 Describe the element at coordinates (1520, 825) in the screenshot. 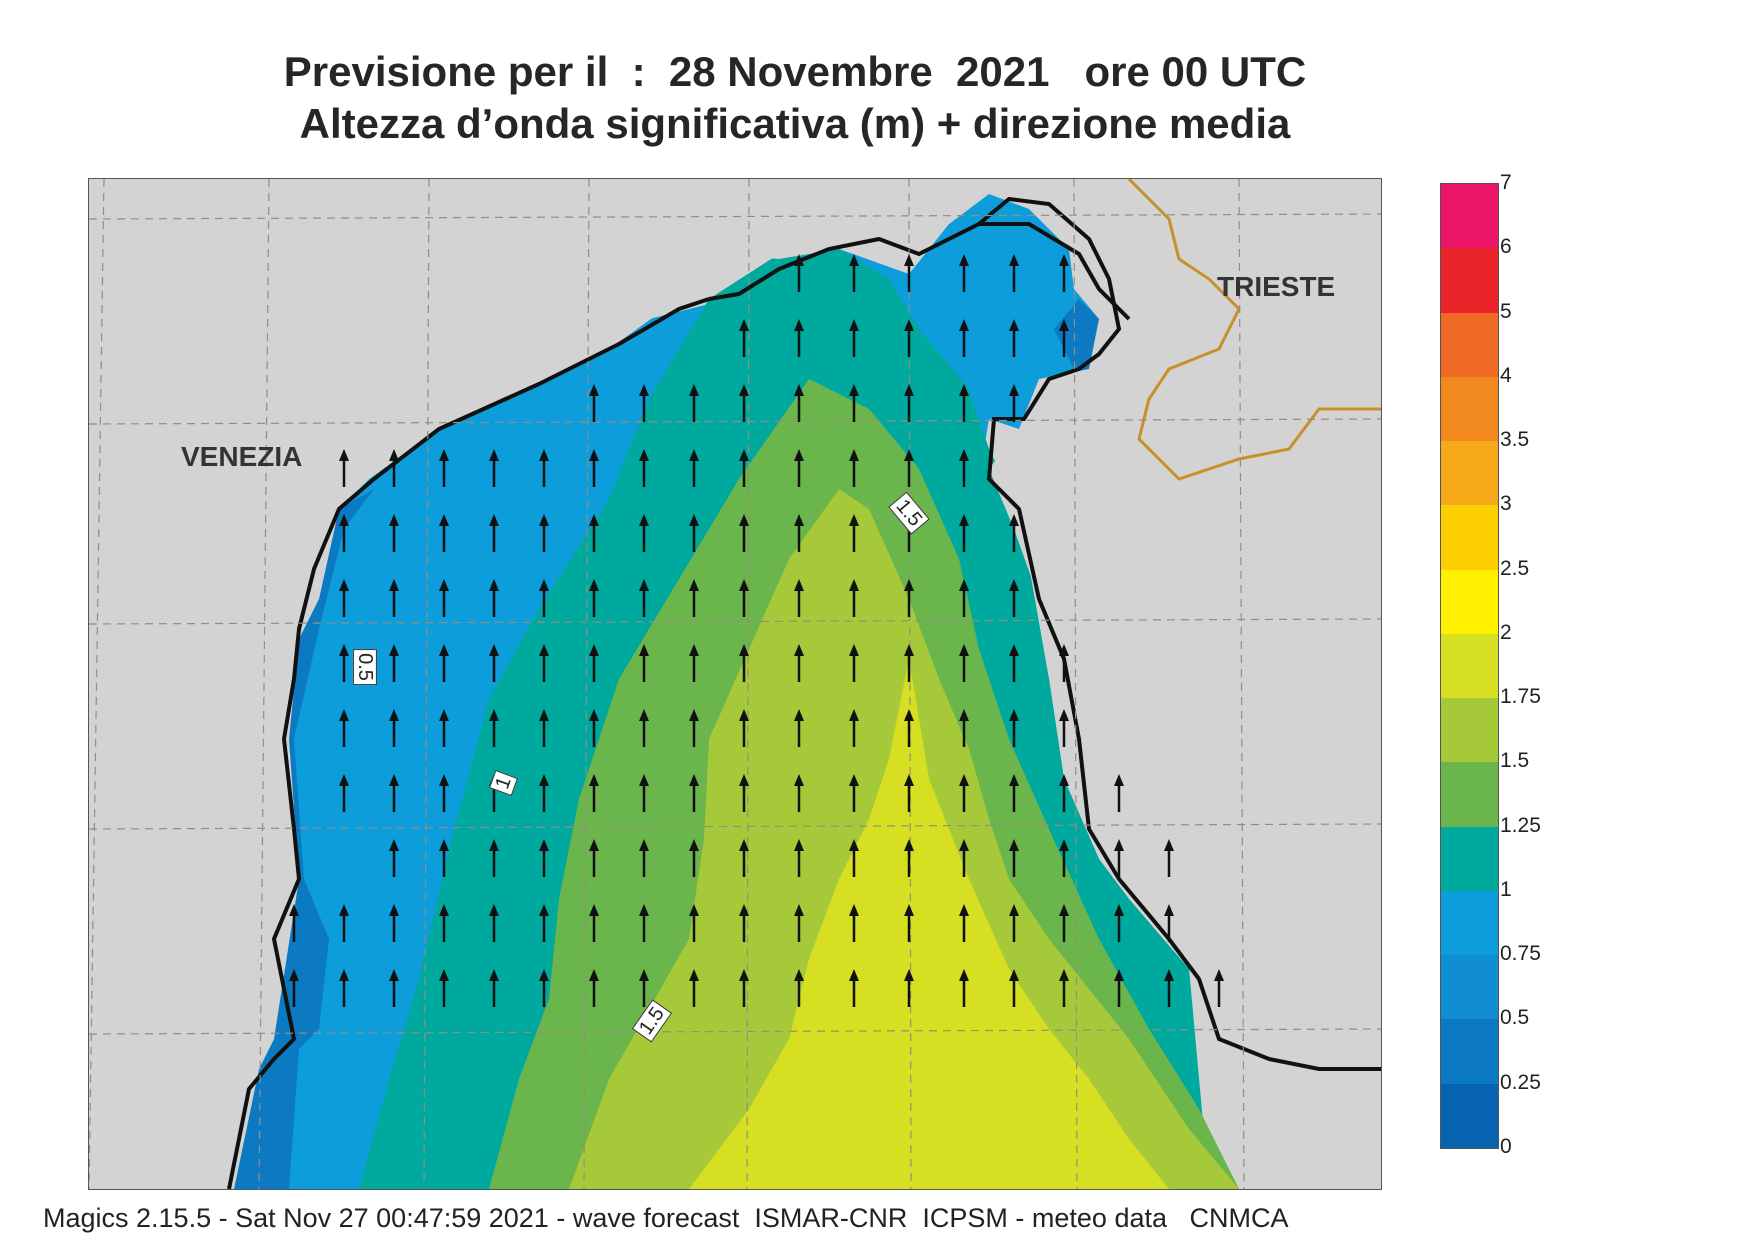

I see `color-scale-label: 1.25` at that location.